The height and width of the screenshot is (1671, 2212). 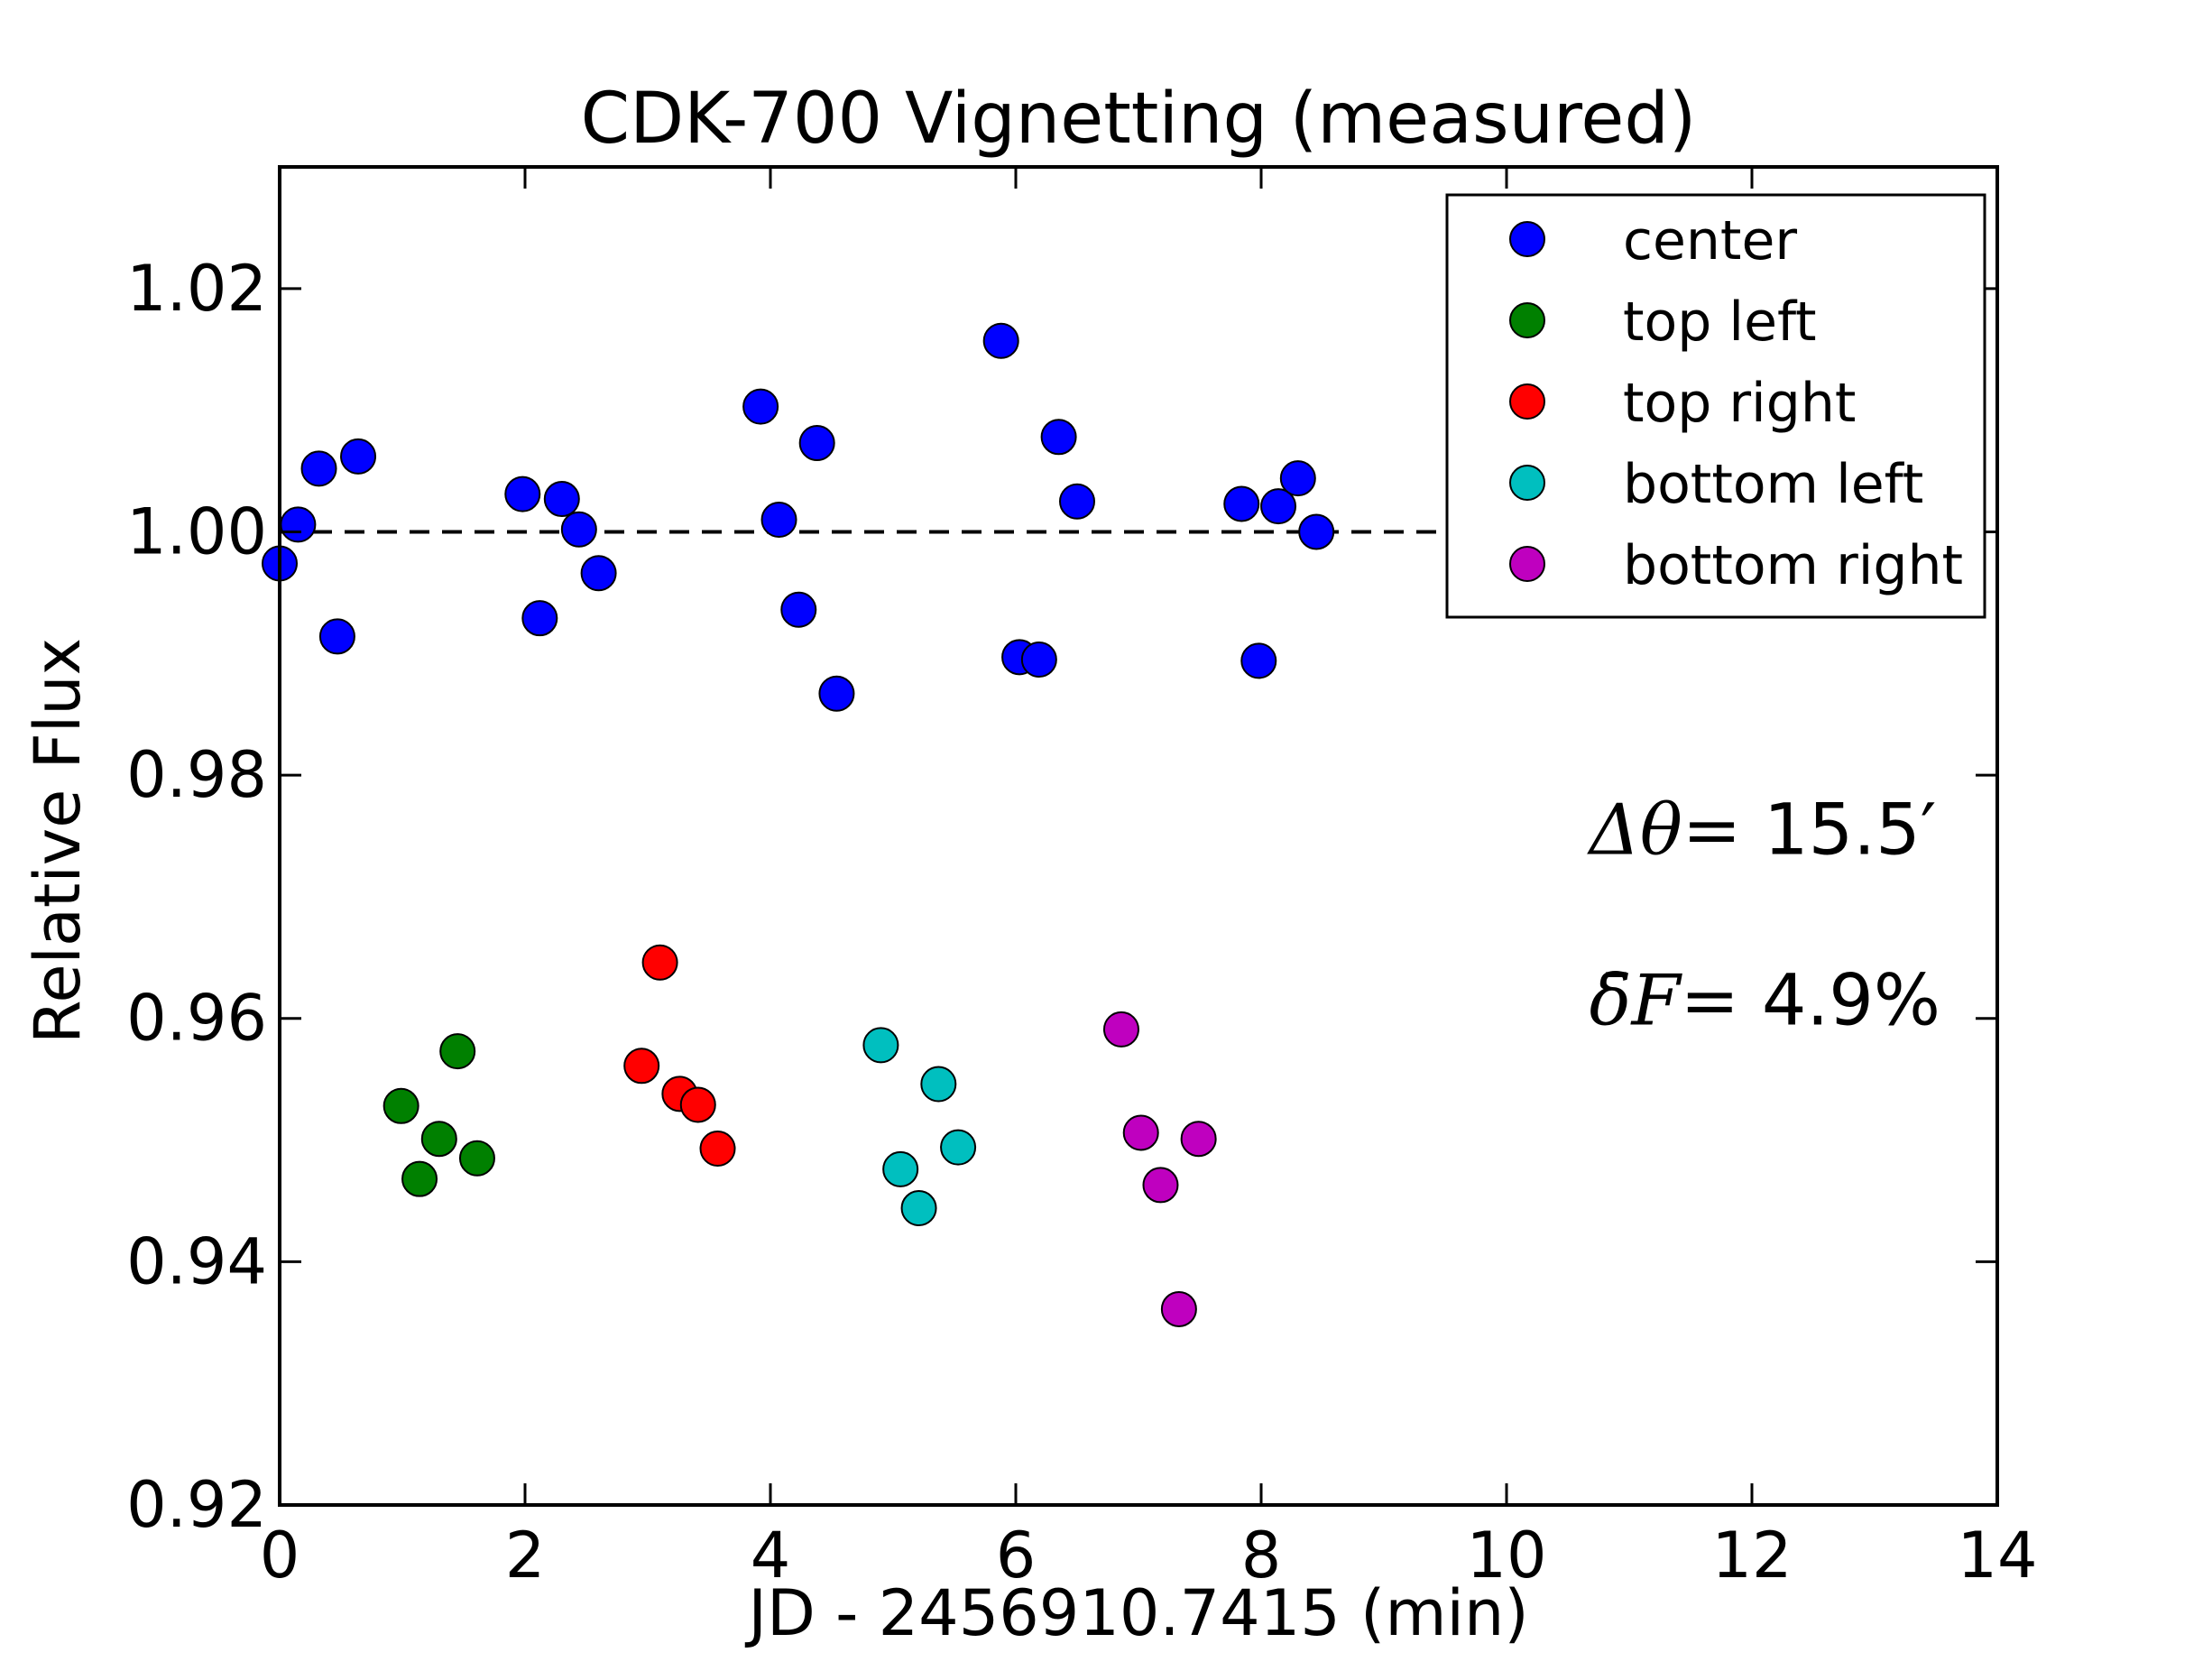 What do you see at coordinates (1851, 1001) in the screenshot?
I see `stat-annotation-value: 4.9%` at bounding box center [1851, 1001].